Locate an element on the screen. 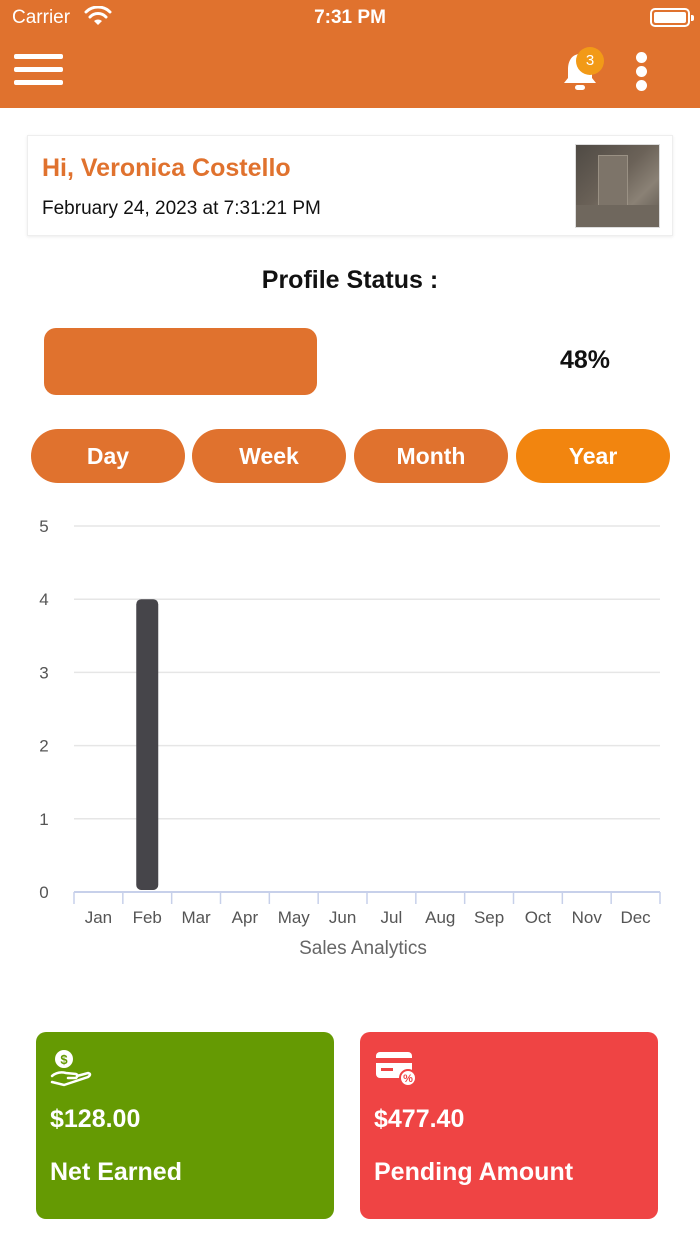  money-hand-icon: $ is located at coordinates (71, 1068).